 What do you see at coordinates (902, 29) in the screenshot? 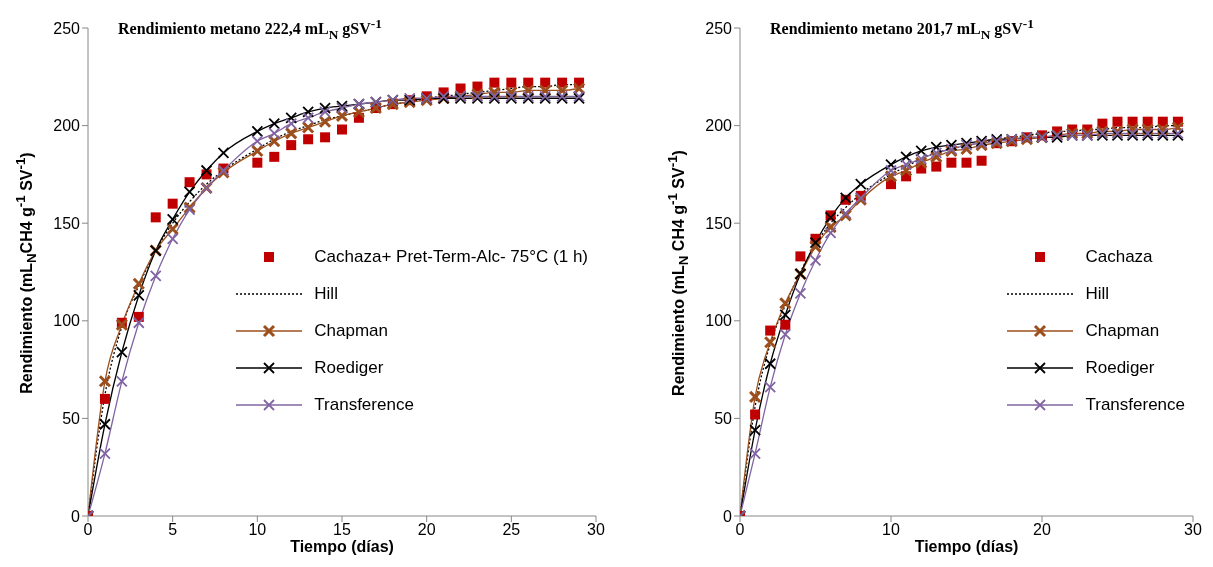
I see `chart-title: Rendimiento metano 201,7 mL$_{N}$ gSV$^{-1}$` at bounding box center [902, 29].